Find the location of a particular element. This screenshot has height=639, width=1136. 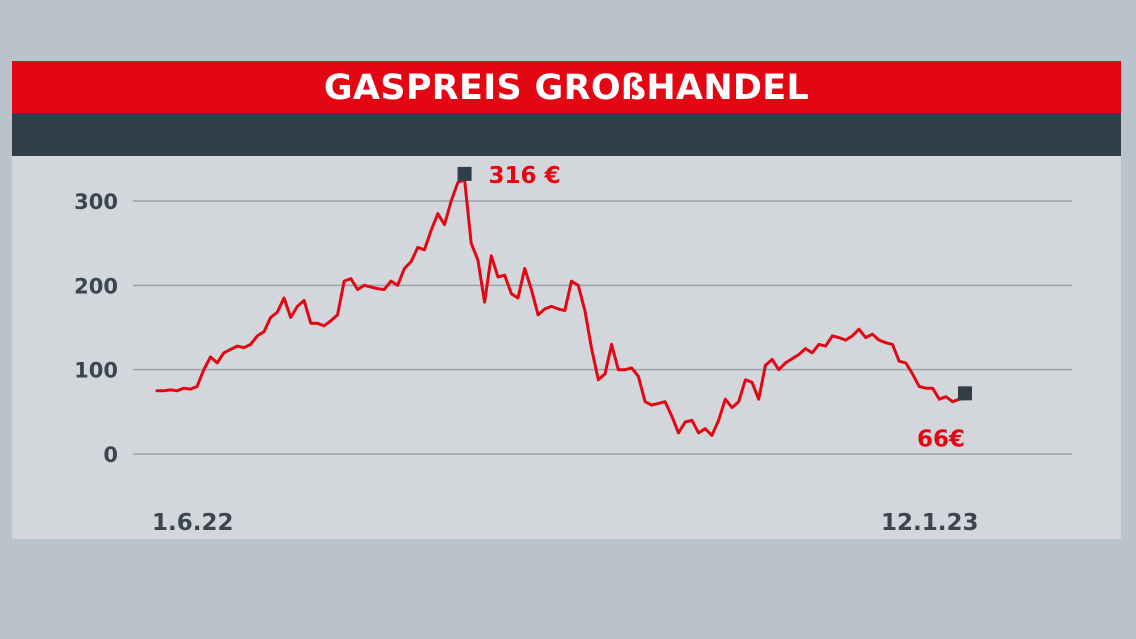

chart-title: GASPREIS GROßHANDEL is located at coordinates (566, 88).